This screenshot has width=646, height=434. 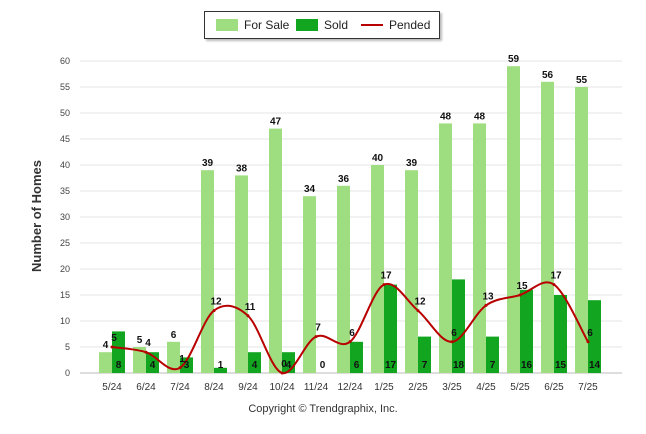 I want to click on x-tick-label: 4/25, so click(x=486, y=387).